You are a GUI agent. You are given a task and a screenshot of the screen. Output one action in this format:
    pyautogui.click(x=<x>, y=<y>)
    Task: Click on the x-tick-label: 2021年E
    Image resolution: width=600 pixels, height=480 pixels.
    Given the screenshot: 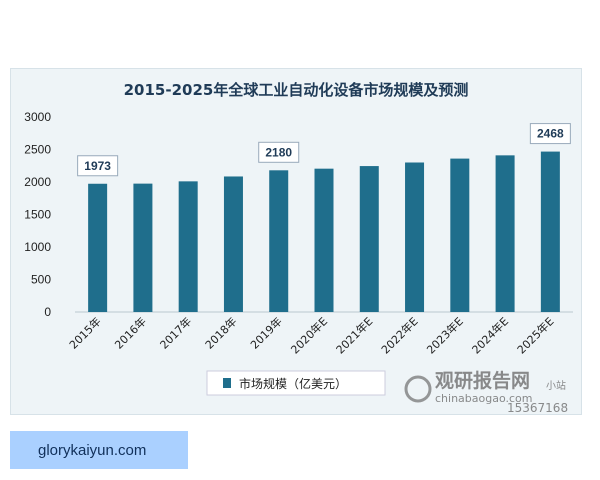 What is the action you would take?
    pyautogui.click(x=354, y=335)
    